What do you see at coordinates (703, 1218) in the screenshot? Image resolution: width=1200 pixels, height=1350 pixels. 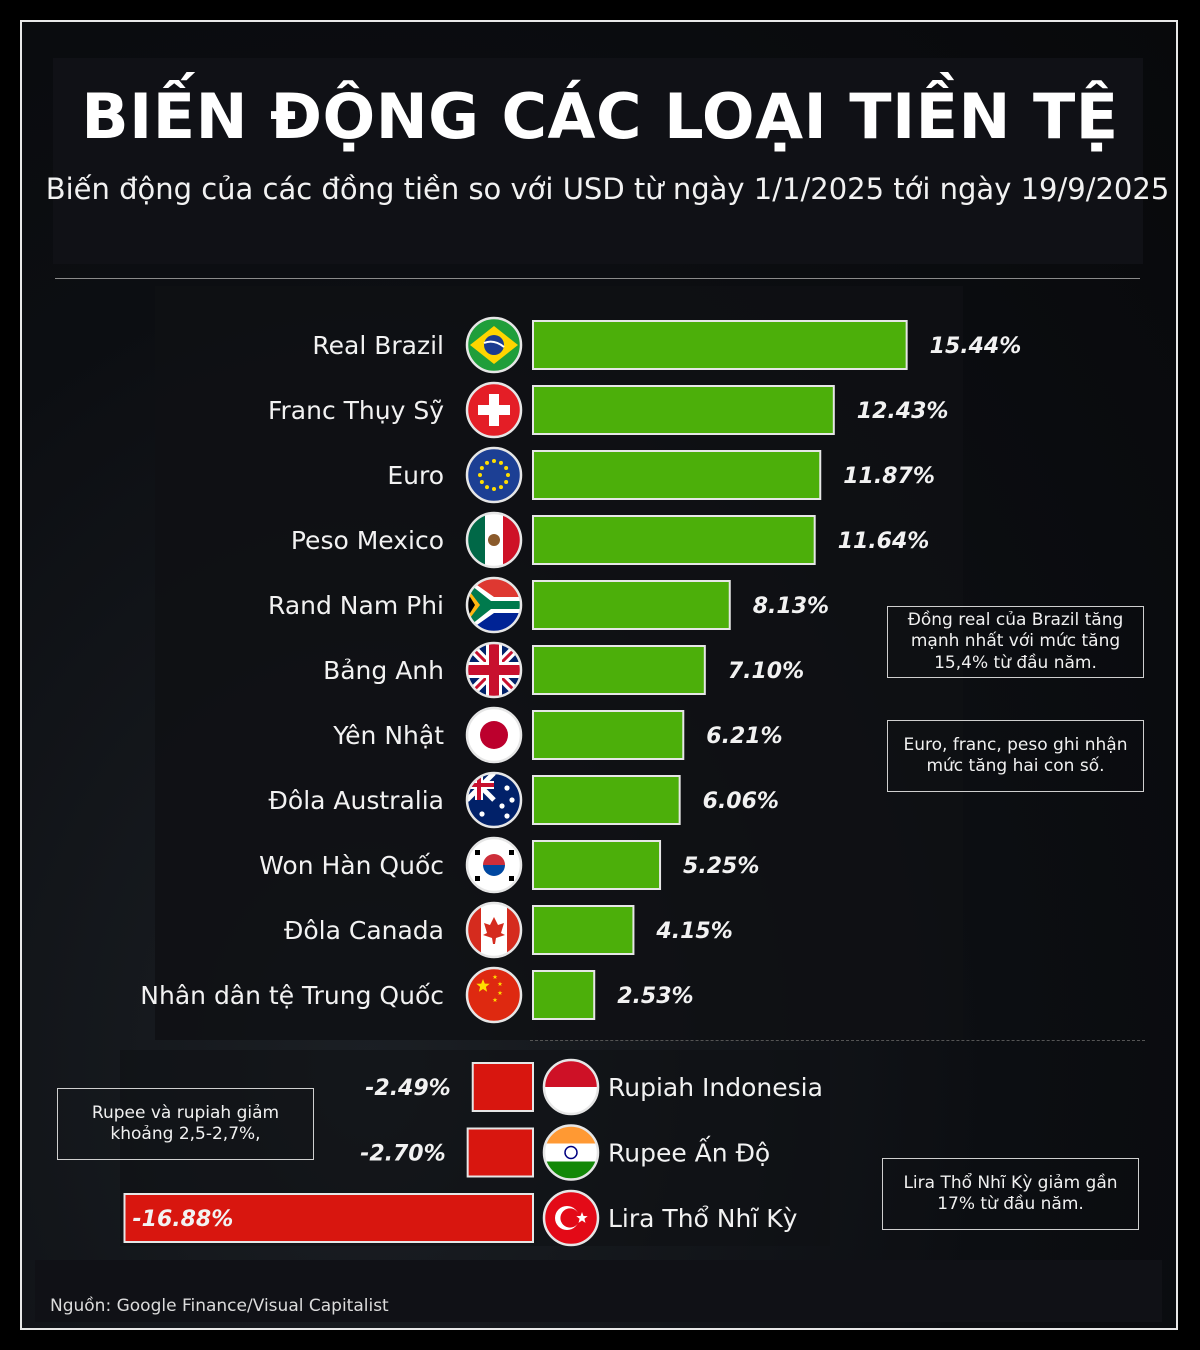 I see `category-label: Lira Thổ Nhĩ Kỳ` at bounding box center [703, 1218].